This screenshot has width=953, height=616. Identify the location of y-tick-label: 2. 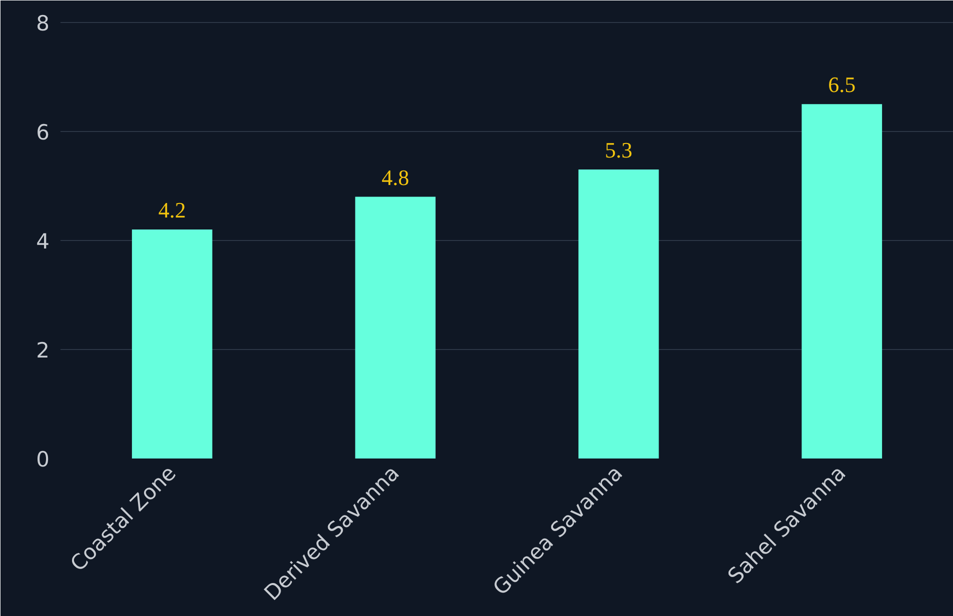
(43, 350).